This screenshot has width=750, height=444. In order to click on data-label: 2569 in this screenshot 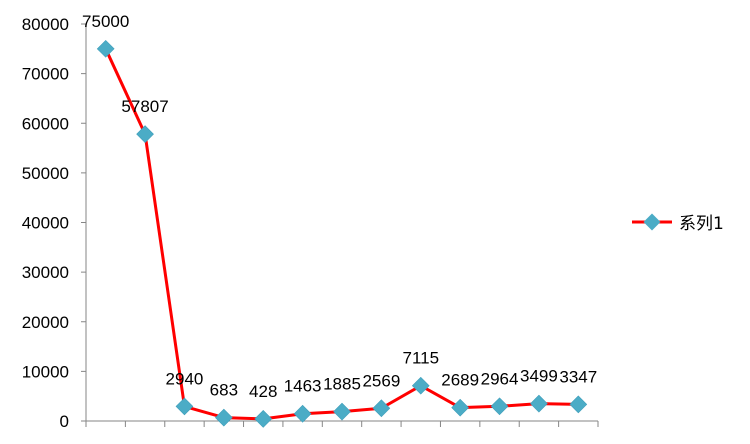, I will do `click(381, 380)`.